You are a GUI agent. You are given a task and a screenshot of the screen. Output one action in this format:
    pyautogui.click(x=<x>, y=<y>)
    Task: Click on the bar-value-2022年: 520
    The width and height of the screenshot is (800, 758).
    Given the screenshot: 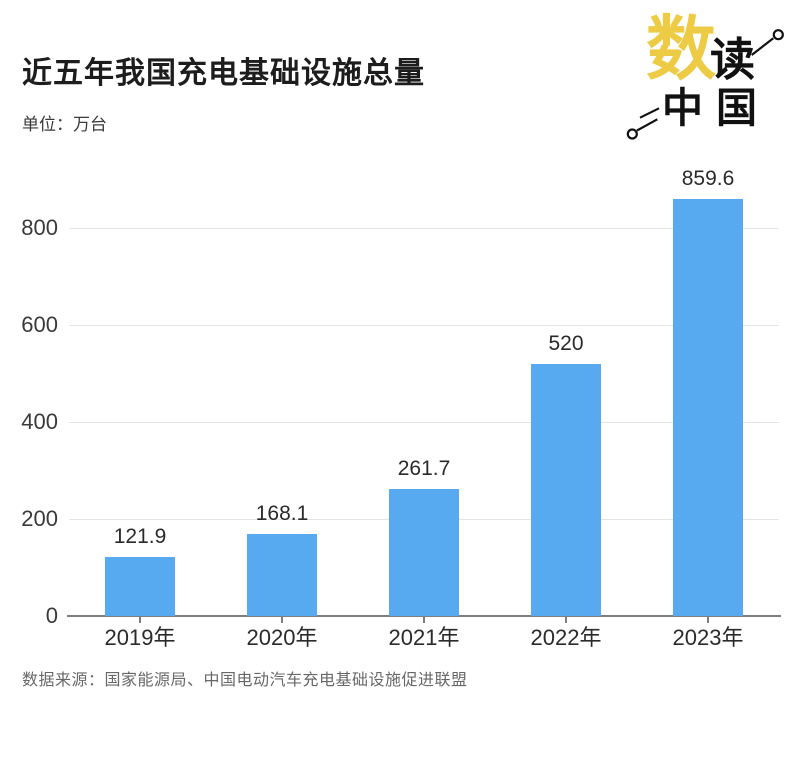 What is the action you would take?
    pyautogui.click(x=566, y=343)
    